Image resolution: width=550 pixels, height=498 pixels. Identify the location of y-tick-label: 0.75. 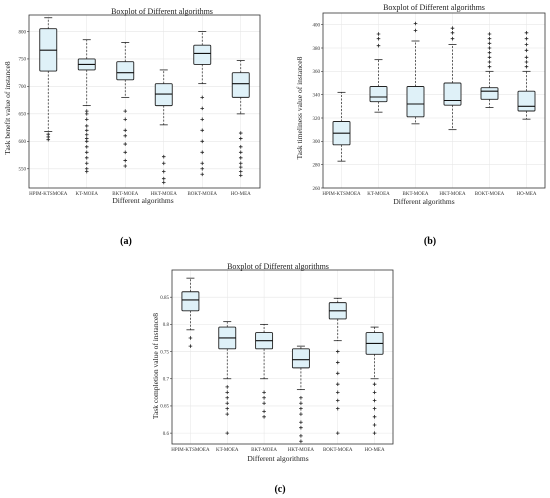
(164, 352).